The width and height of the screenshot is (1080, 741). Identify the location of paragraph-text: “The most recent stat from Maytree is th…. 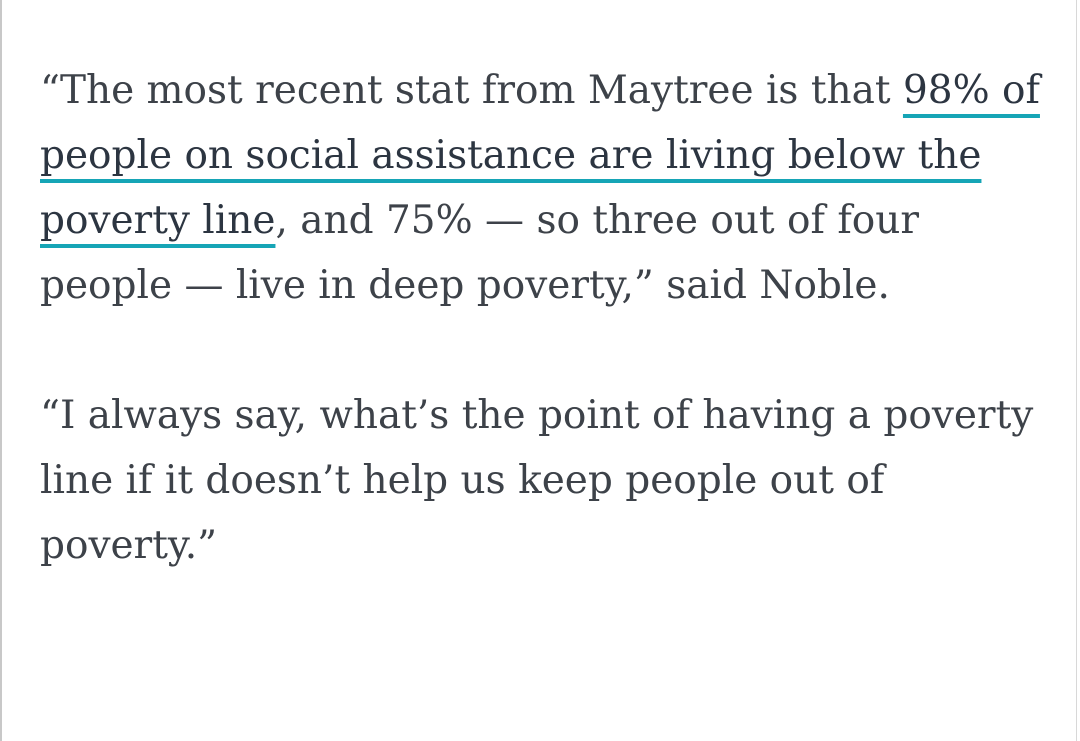
(471, 90).